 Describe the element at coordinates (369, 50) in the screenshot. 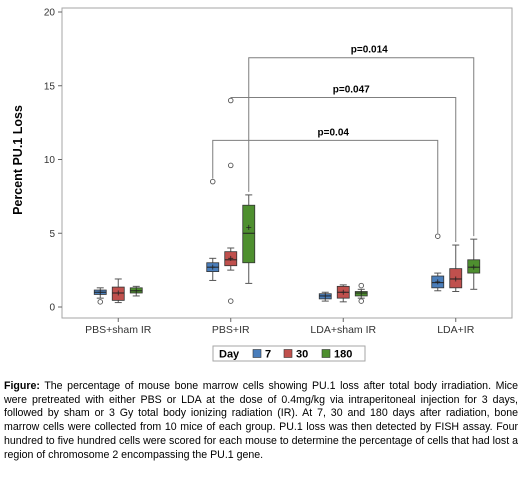

I see `p-value-label: p=0.014` at that location.